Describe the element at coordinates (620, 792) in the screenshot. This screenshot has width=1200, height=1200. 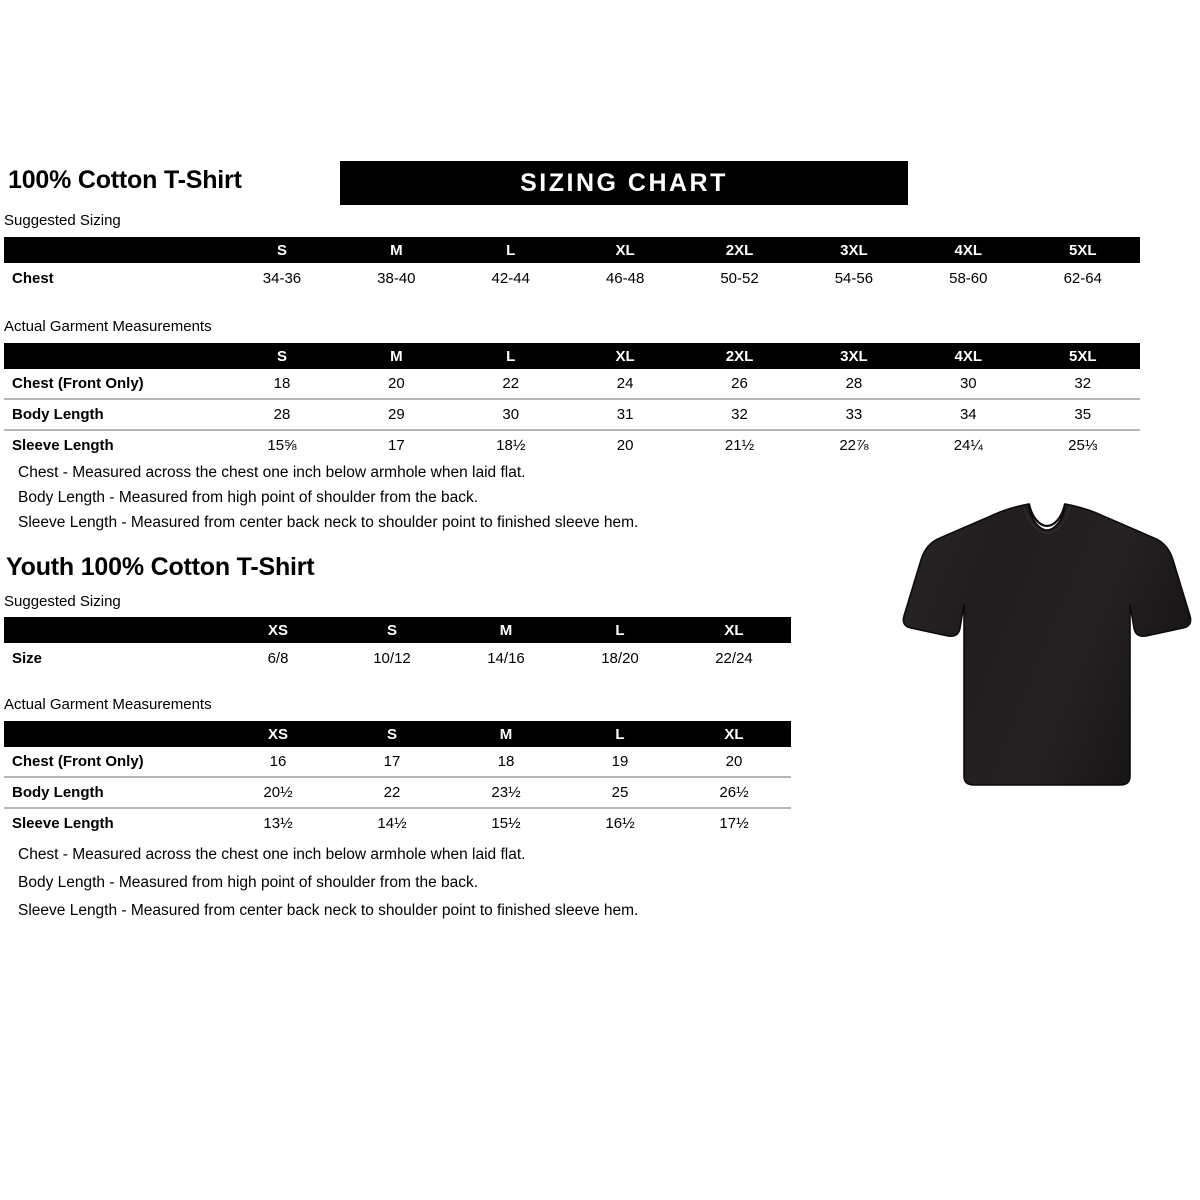
I see `cell-value: 25` at that location.